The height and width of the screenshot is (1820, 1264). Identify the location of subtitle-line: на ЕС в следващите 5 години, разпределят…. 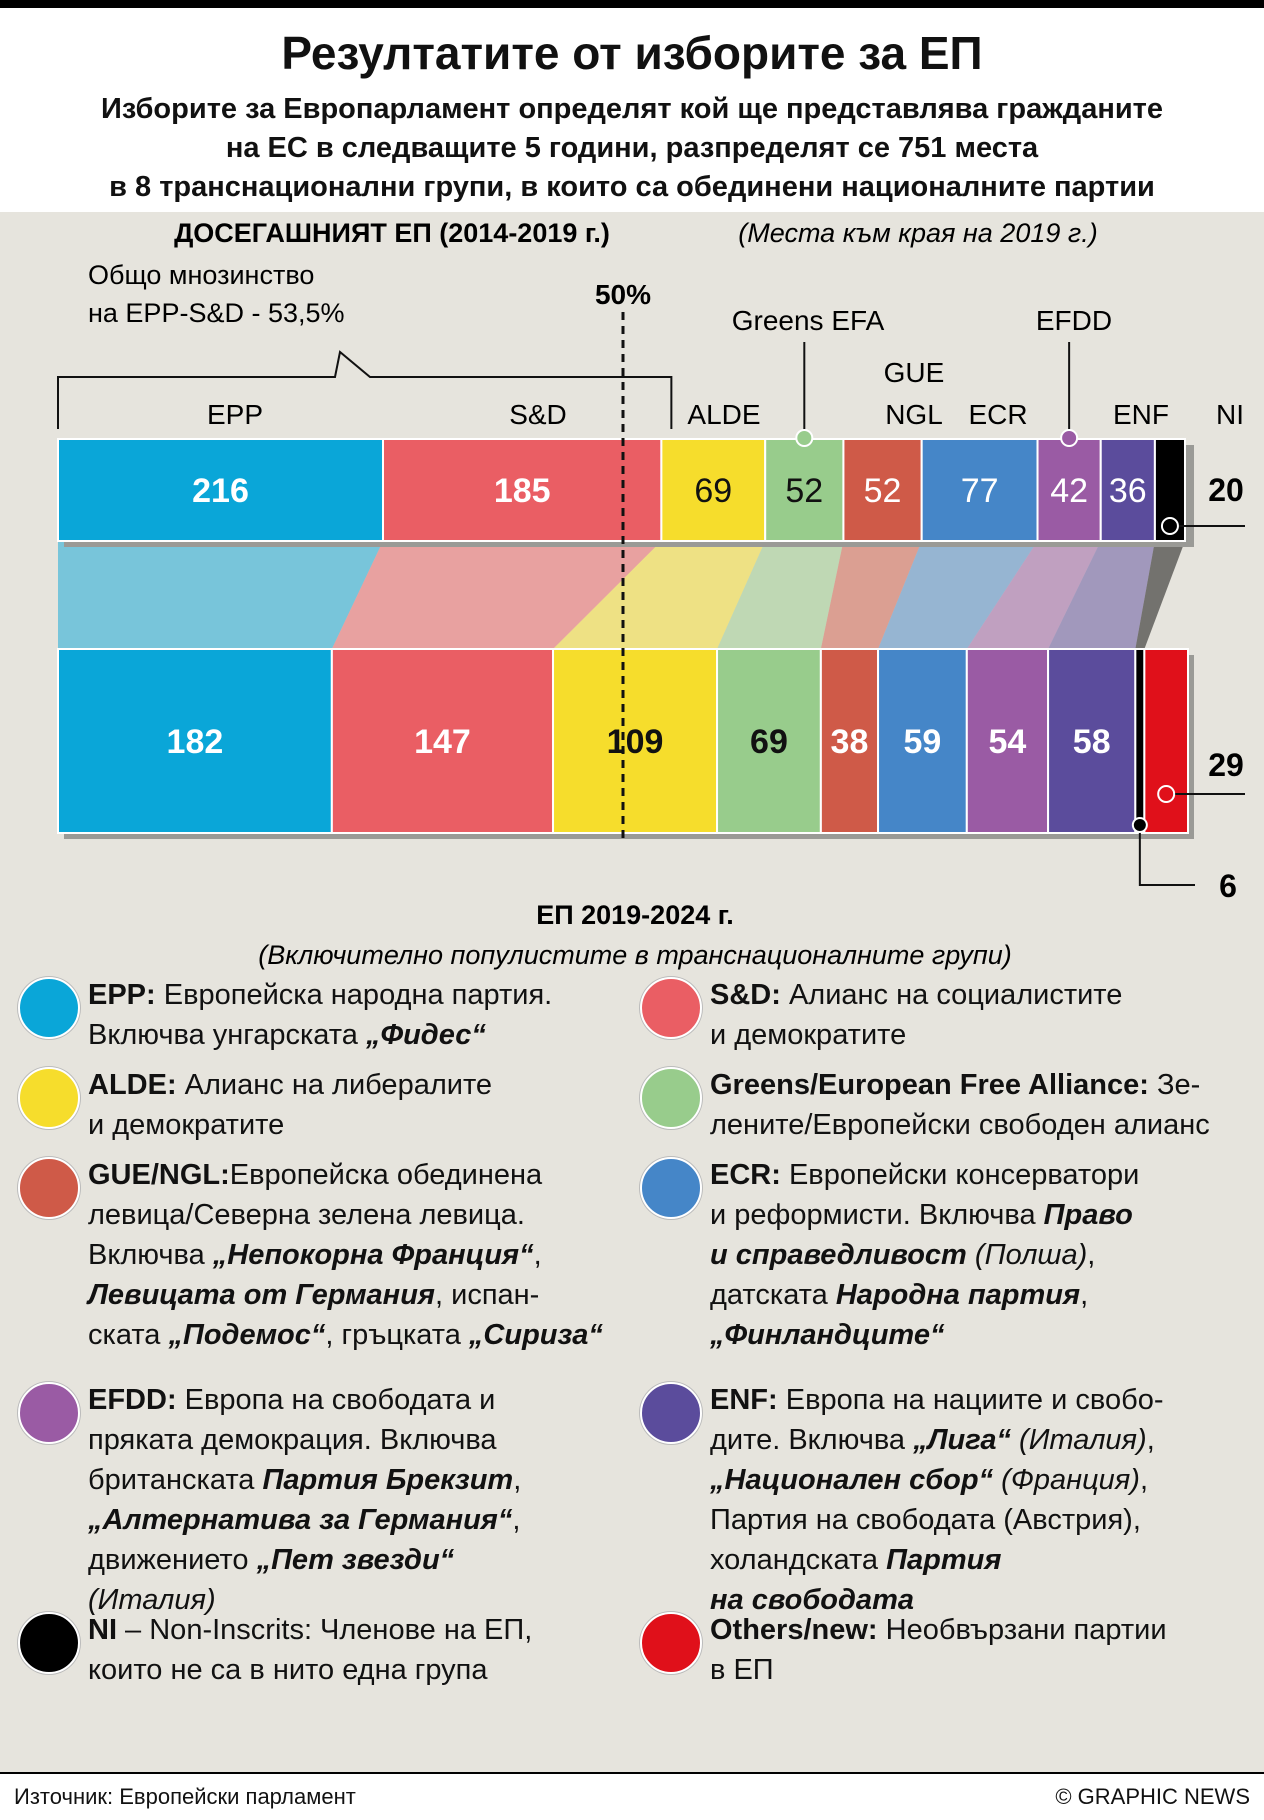
(632, 148).